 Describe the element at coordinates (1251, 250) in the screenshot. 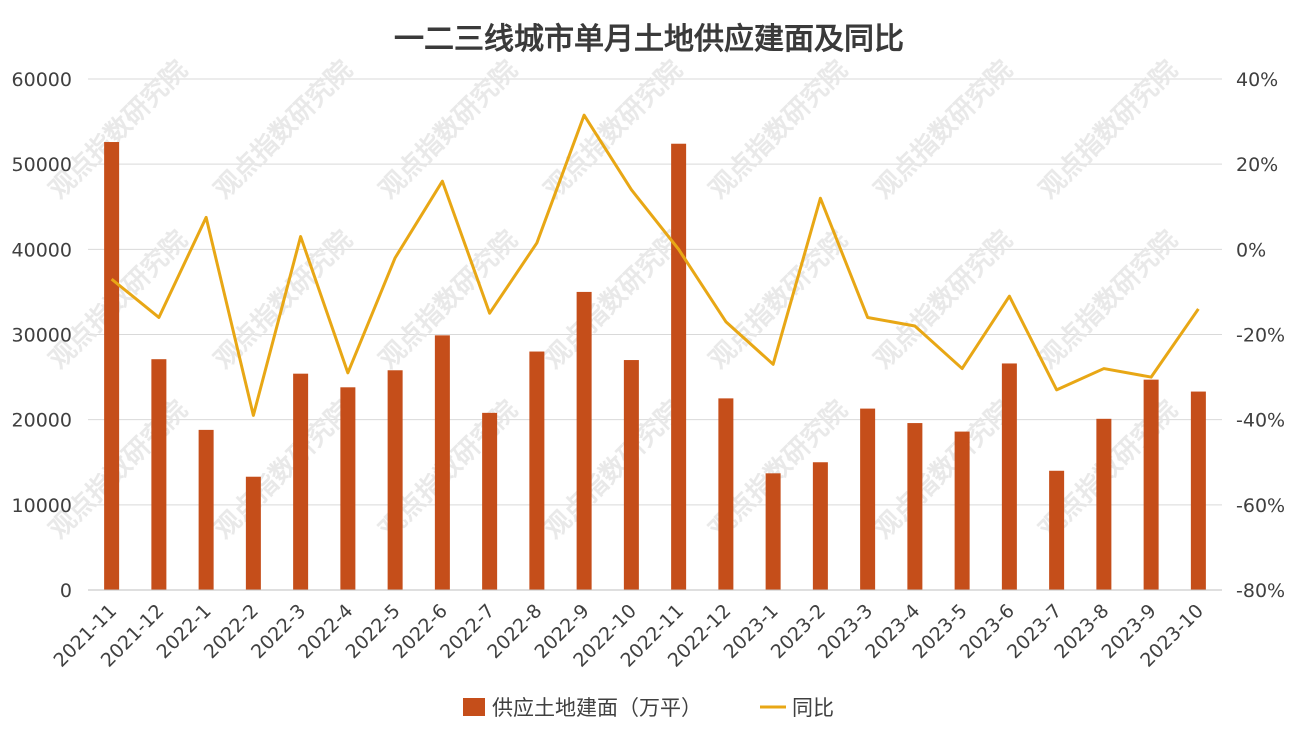

I see `y2-tick-label: 0%` at that location.